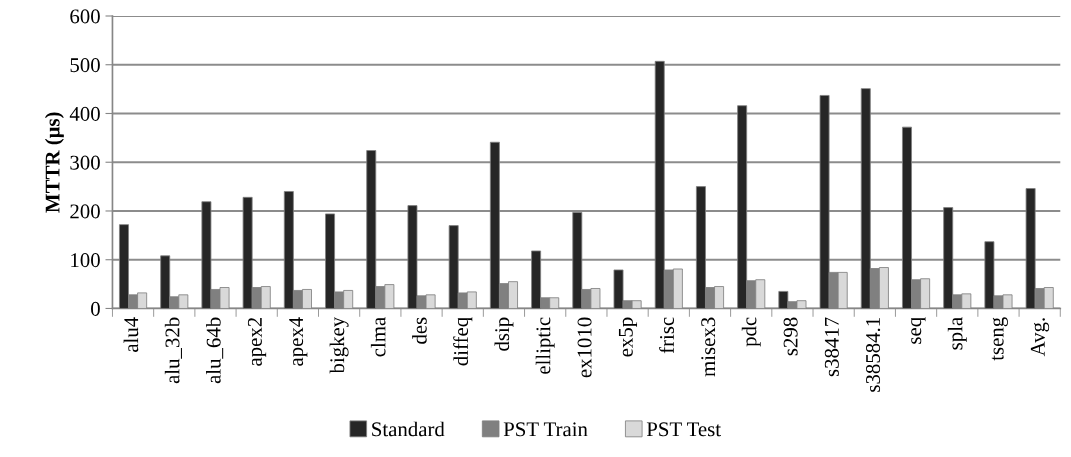 The height and width of the screenshot is (457, 1071). I want to click on x-tick-label: s38584.1, so click(873, 355).